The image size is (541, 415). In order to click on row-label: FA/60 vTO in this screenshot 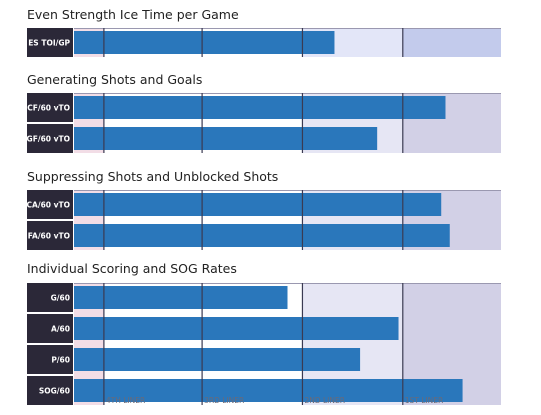, I will do `click(49, 236)`.